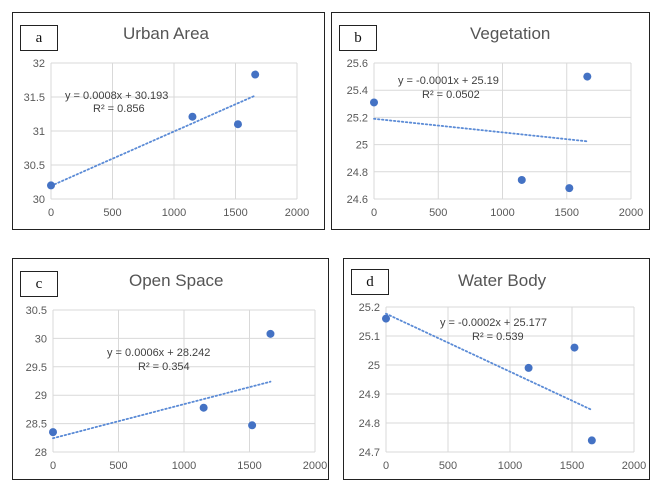 The height and width of the screenshot is (484, 655). I want to click on r-squared-b: R² = 0.0502, so click(451, 95).